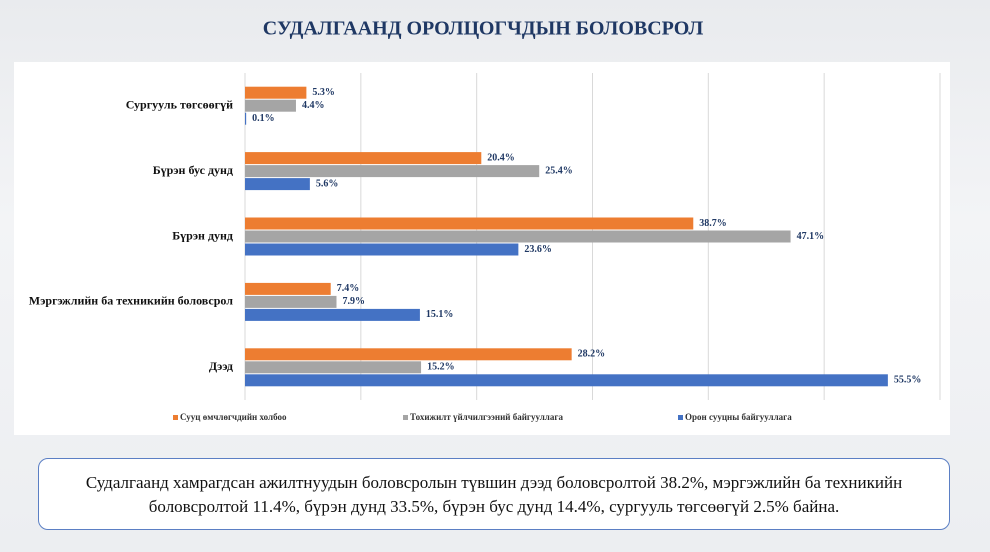 Image resolution: width=990 pixels, height=552 pixels. Describe the element at coordinates (202, 235) in the screenshot. I see `y-tick-label: Бүрэн дунд` at that location.